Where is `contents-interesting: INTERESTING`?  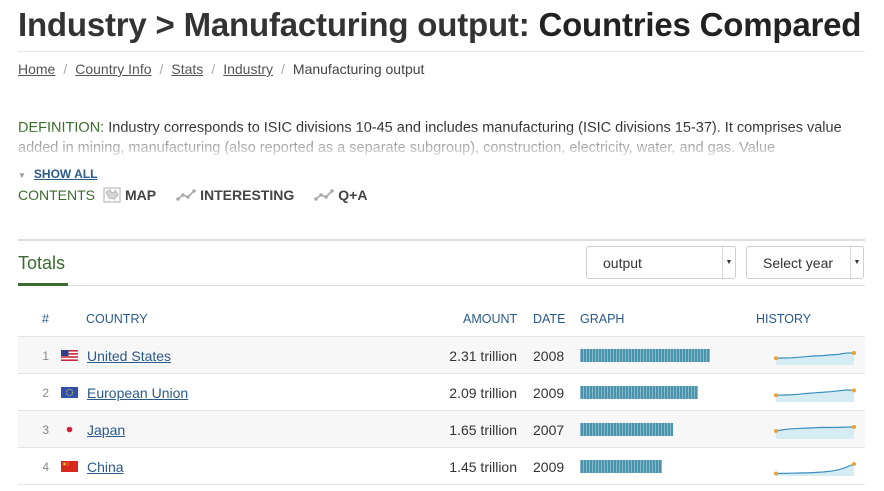 contents-interesting: INTERESTING is located at coordinates (235, 195).